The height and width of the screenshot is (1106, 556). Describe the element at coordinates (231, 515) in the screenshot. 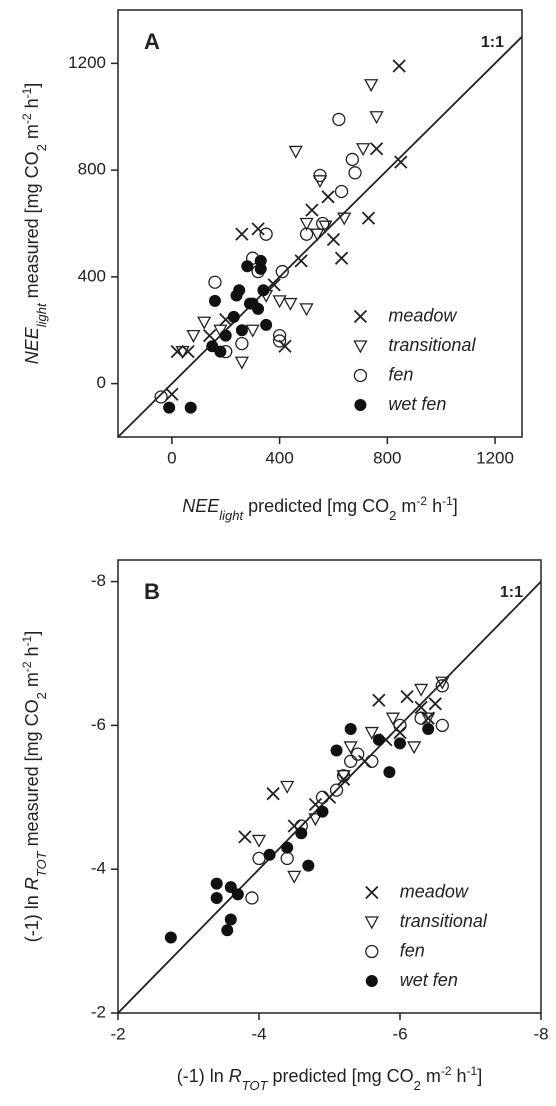

I see `label-part: light` at that location.